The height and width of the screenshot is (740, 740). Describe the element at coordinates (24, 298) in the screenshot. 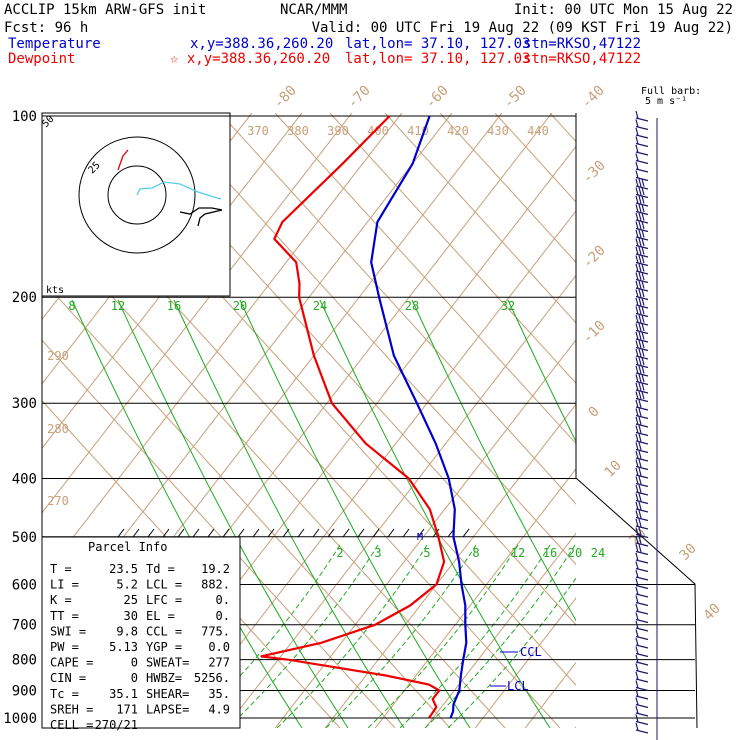

I see `pressure-label: 200` at that location.